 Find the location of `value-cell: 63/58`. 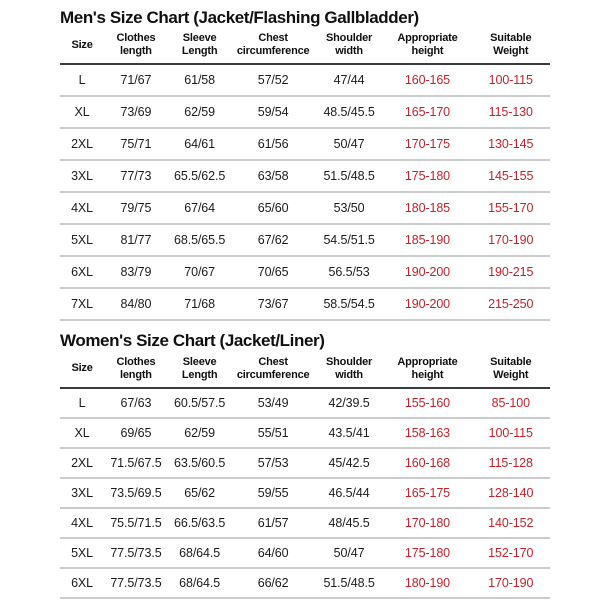

value-cell: 63/58 is located at coordinates (273, 177).